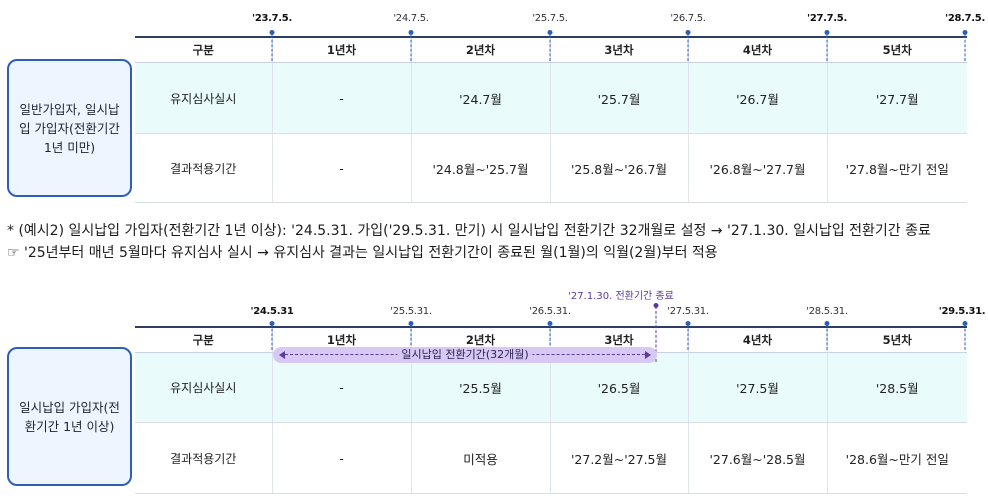  Describe the element at coordinates (69, 416) in the screenshot. I see `subscriber-type-label: 일시납입 가입자(전환기간 1년 이상)` at that location.